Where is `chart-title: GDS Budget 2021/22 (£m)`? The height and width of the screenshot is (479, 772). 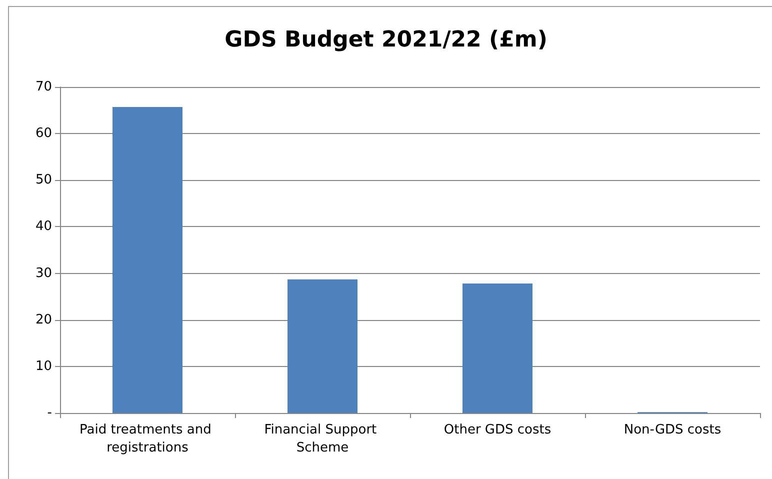 chart-title: GDS Budget 2021/22 (£m) is located at coordinates (386, 40).